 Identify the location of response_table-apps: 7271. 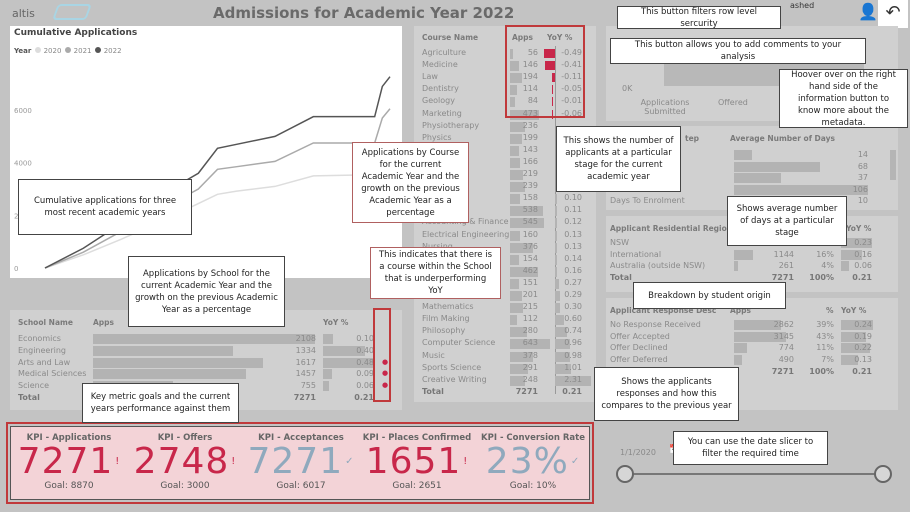
(782, 371).